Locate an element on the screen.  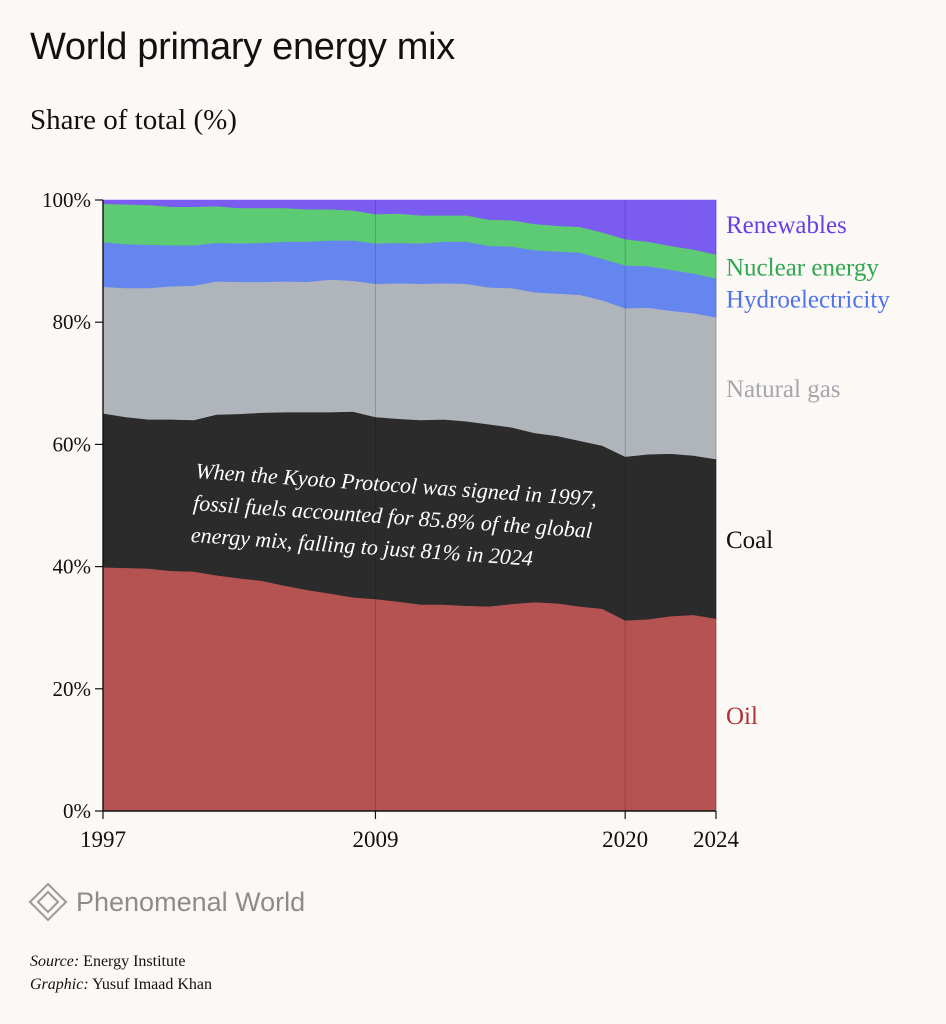
x-tick-label: 2020 is located at coordinates (625, 839).